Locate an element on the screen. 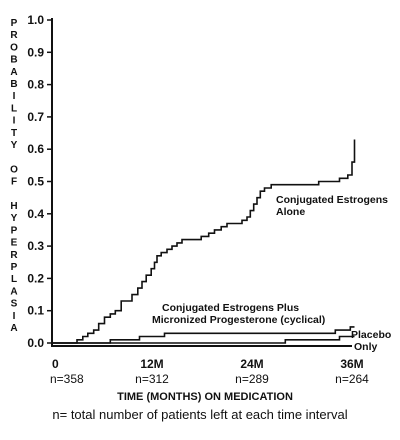  y-axis-ticks: 0.0 0.1 0.2 0.3 0.4 0.5 0.6 0.7 0.8 0.9 1.0 is located at coordinates (39, 181).